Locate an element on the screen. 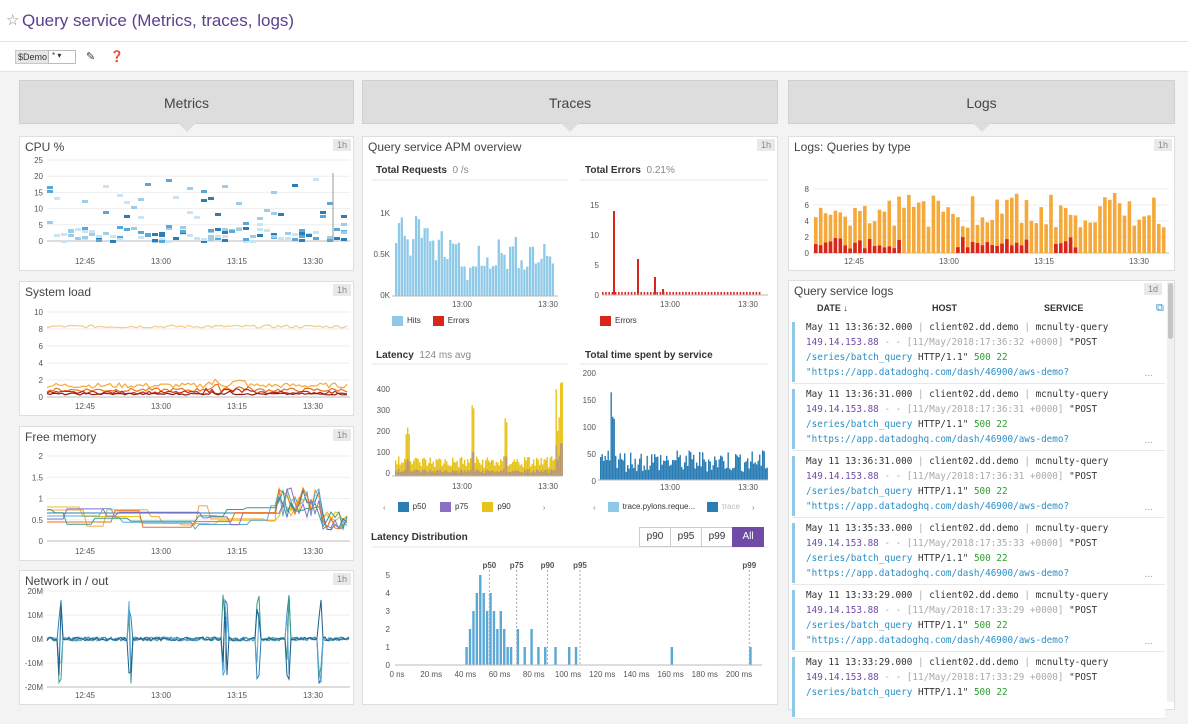  header-notch is located at coordinates (981, 127).